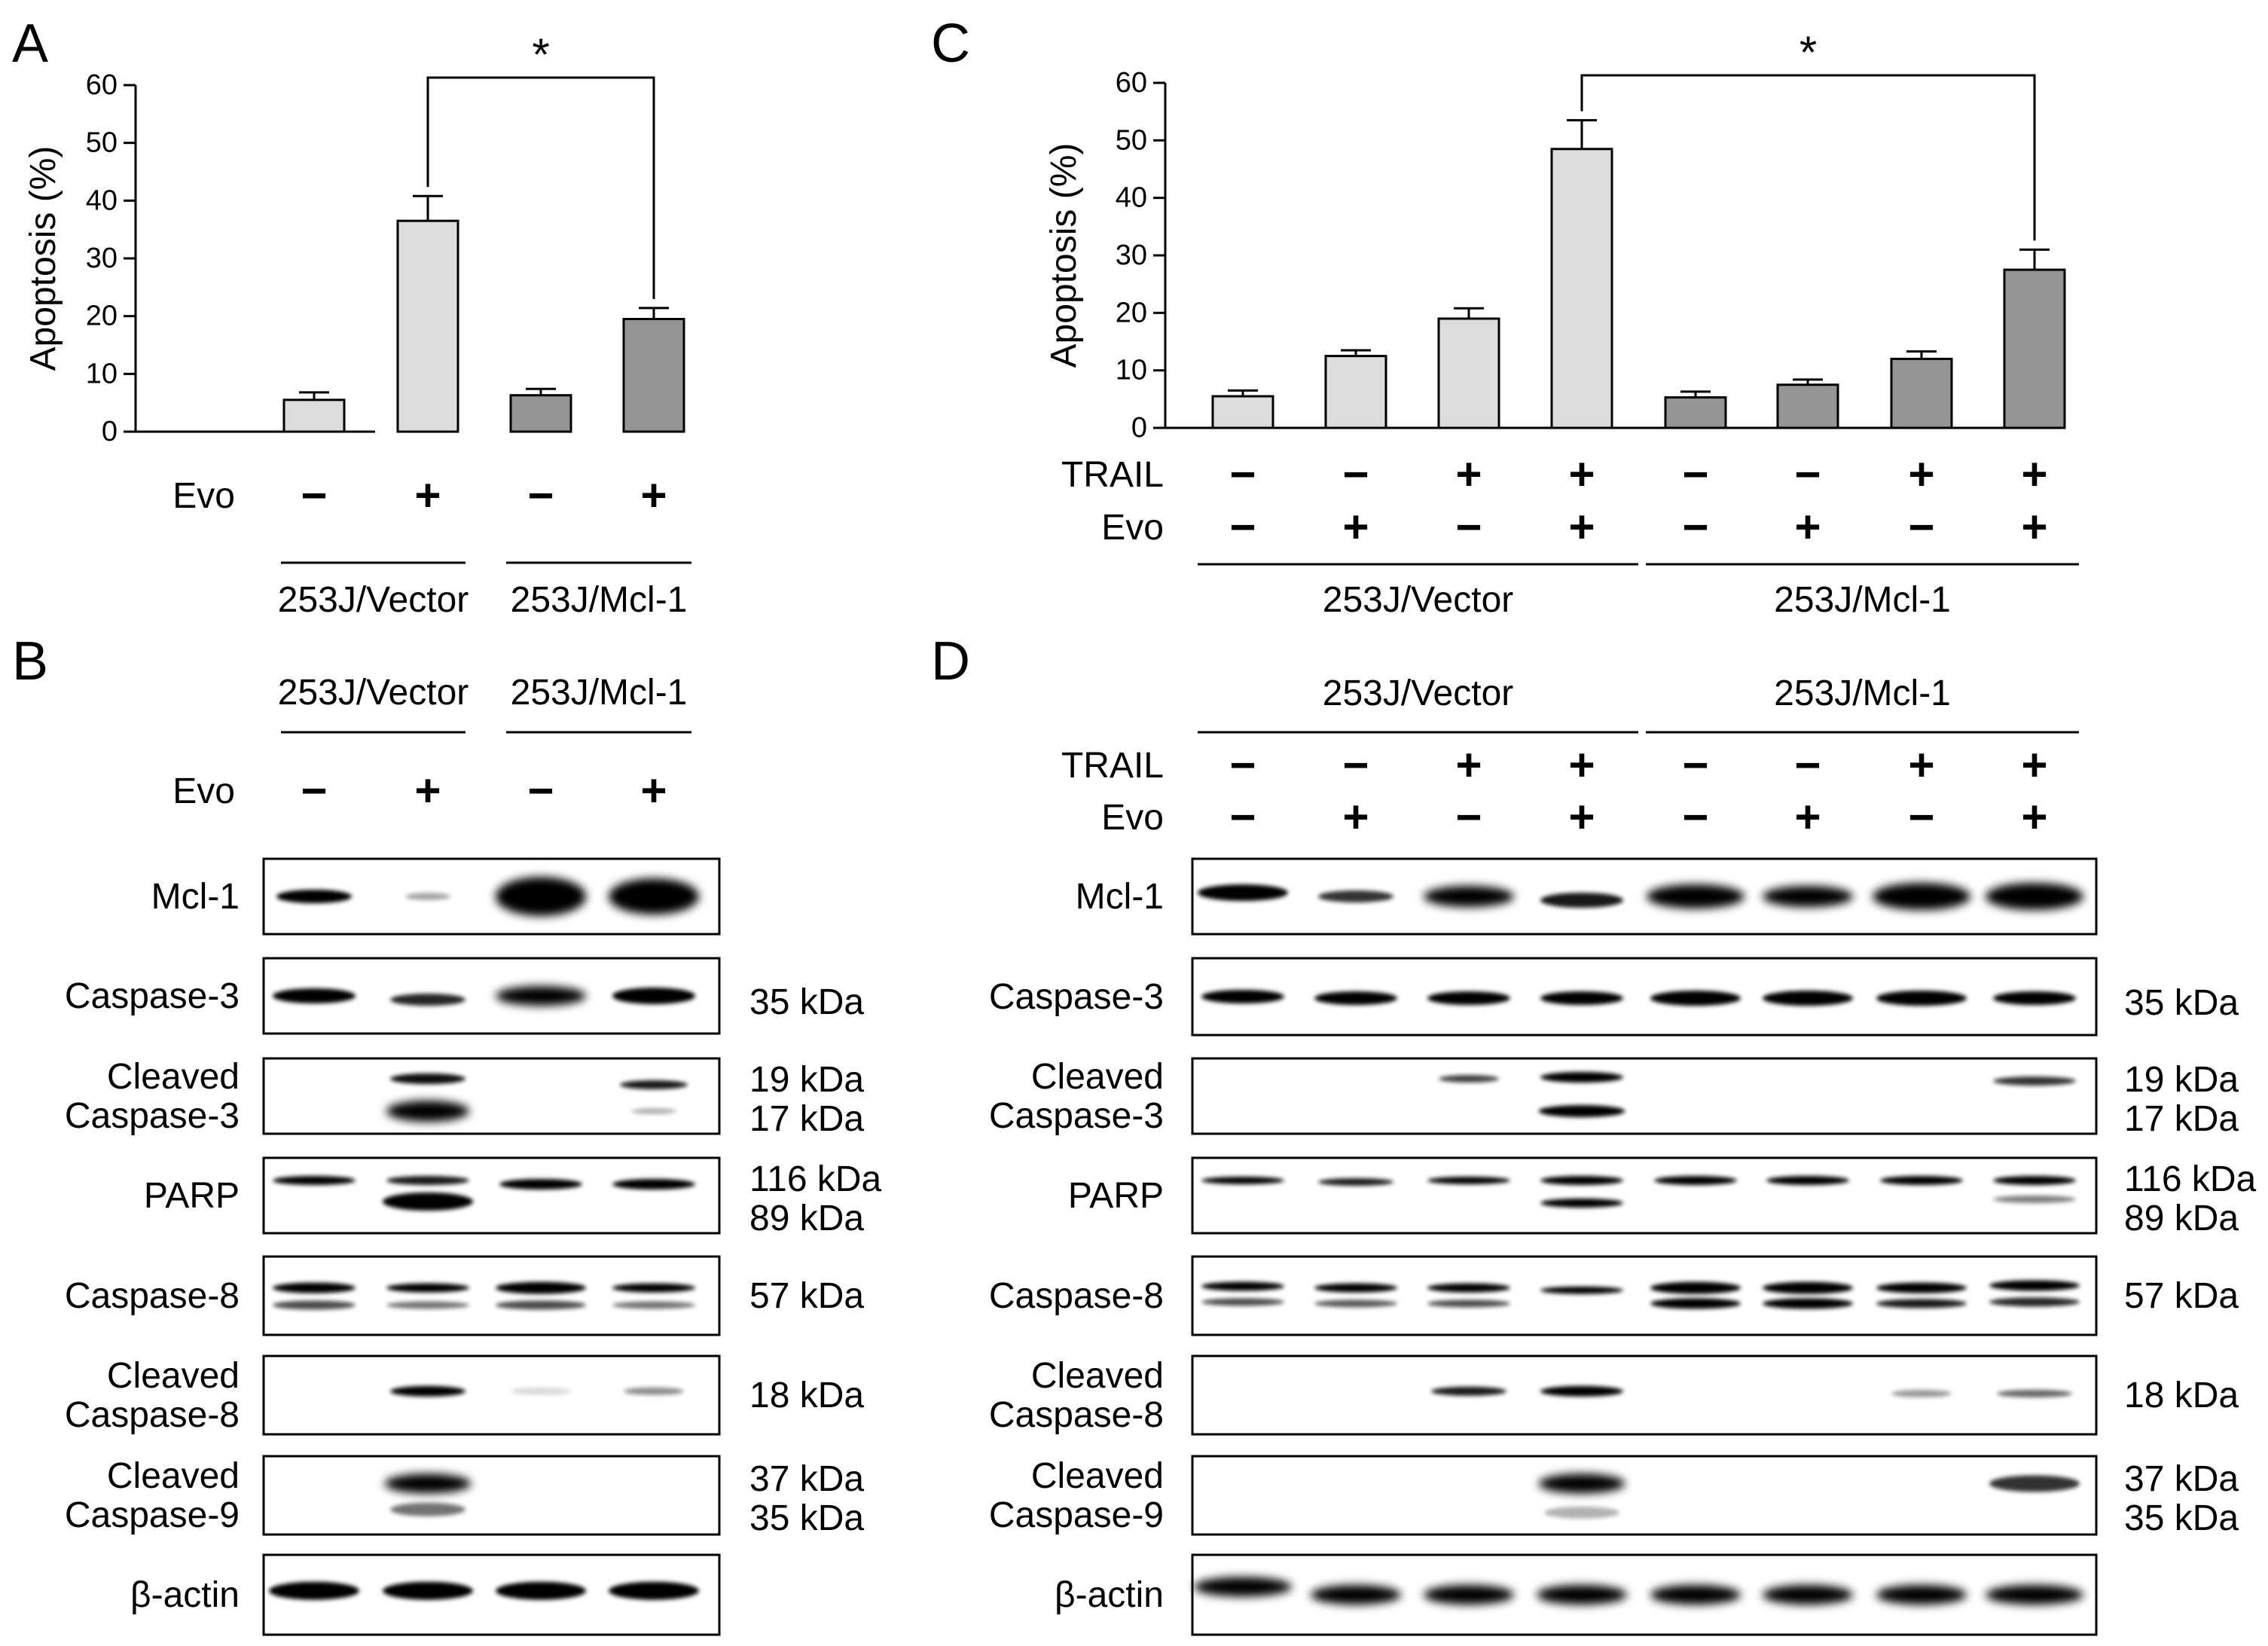 The width and height of the screenshot is (2268, 1646). What do you see at coordinates (43, 259) in the screenshot?
I see `y-axis-label: Apoptosis (%)` at bounding box center [43, 259].